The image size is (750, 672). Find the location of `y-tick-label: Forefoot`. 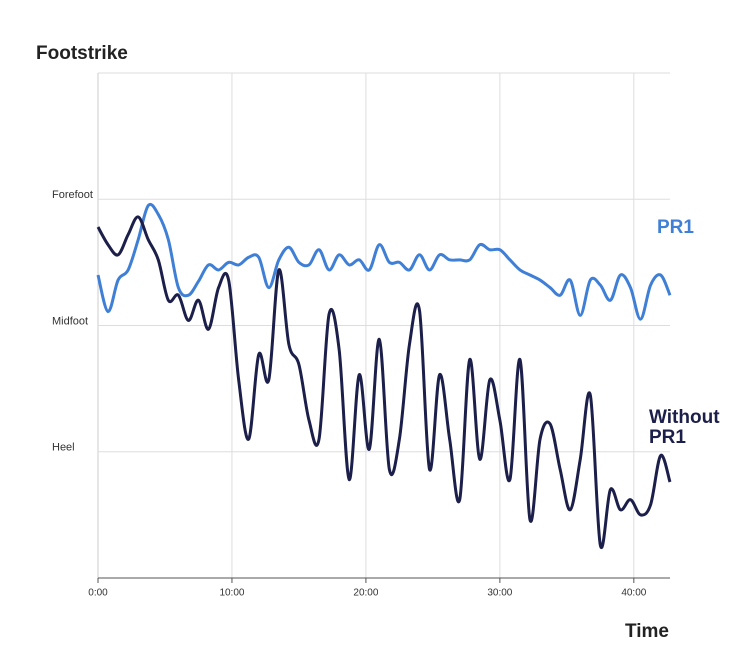

y-tick-label: Forefoot is located at coordinates (72, 195).